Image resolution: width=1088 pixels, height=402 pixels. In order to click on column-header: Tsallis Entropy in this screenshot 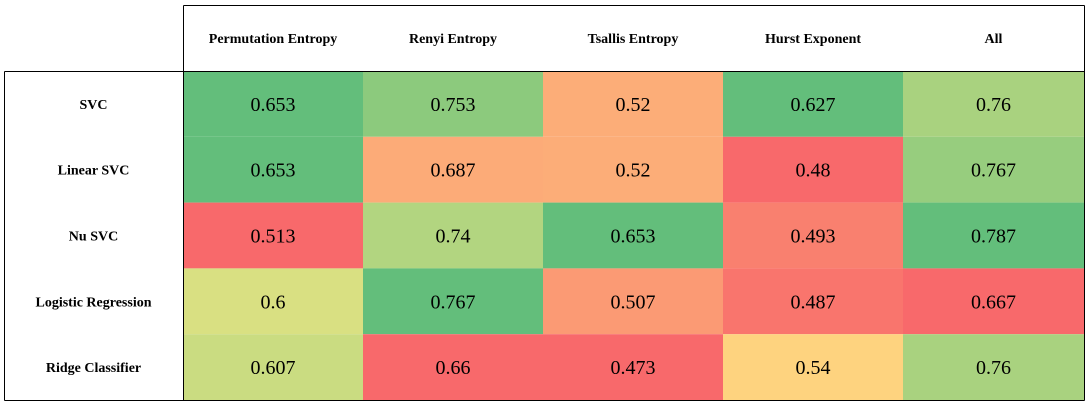, I will do `click(633, 39)`.